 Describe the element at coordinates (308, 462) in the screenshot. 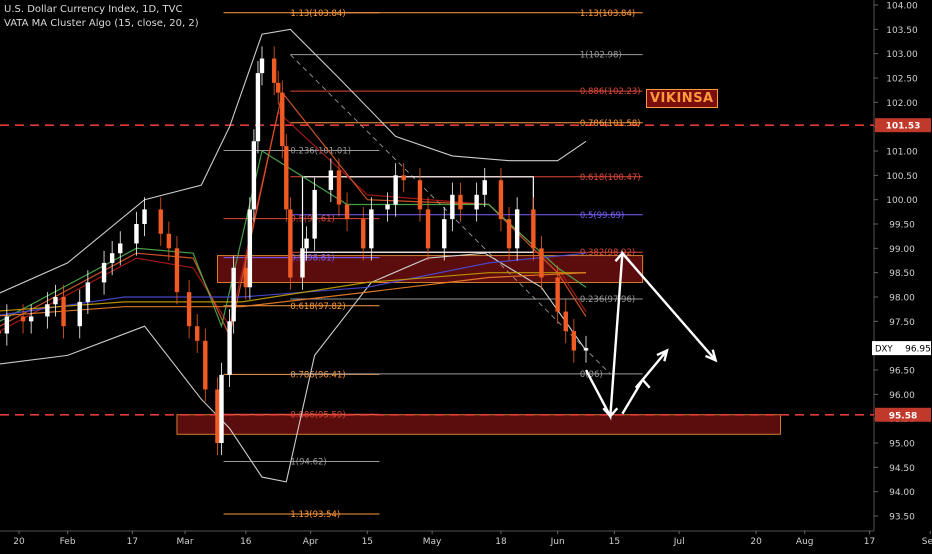

I see `fib-label-left: 1(94.62)` at that location.